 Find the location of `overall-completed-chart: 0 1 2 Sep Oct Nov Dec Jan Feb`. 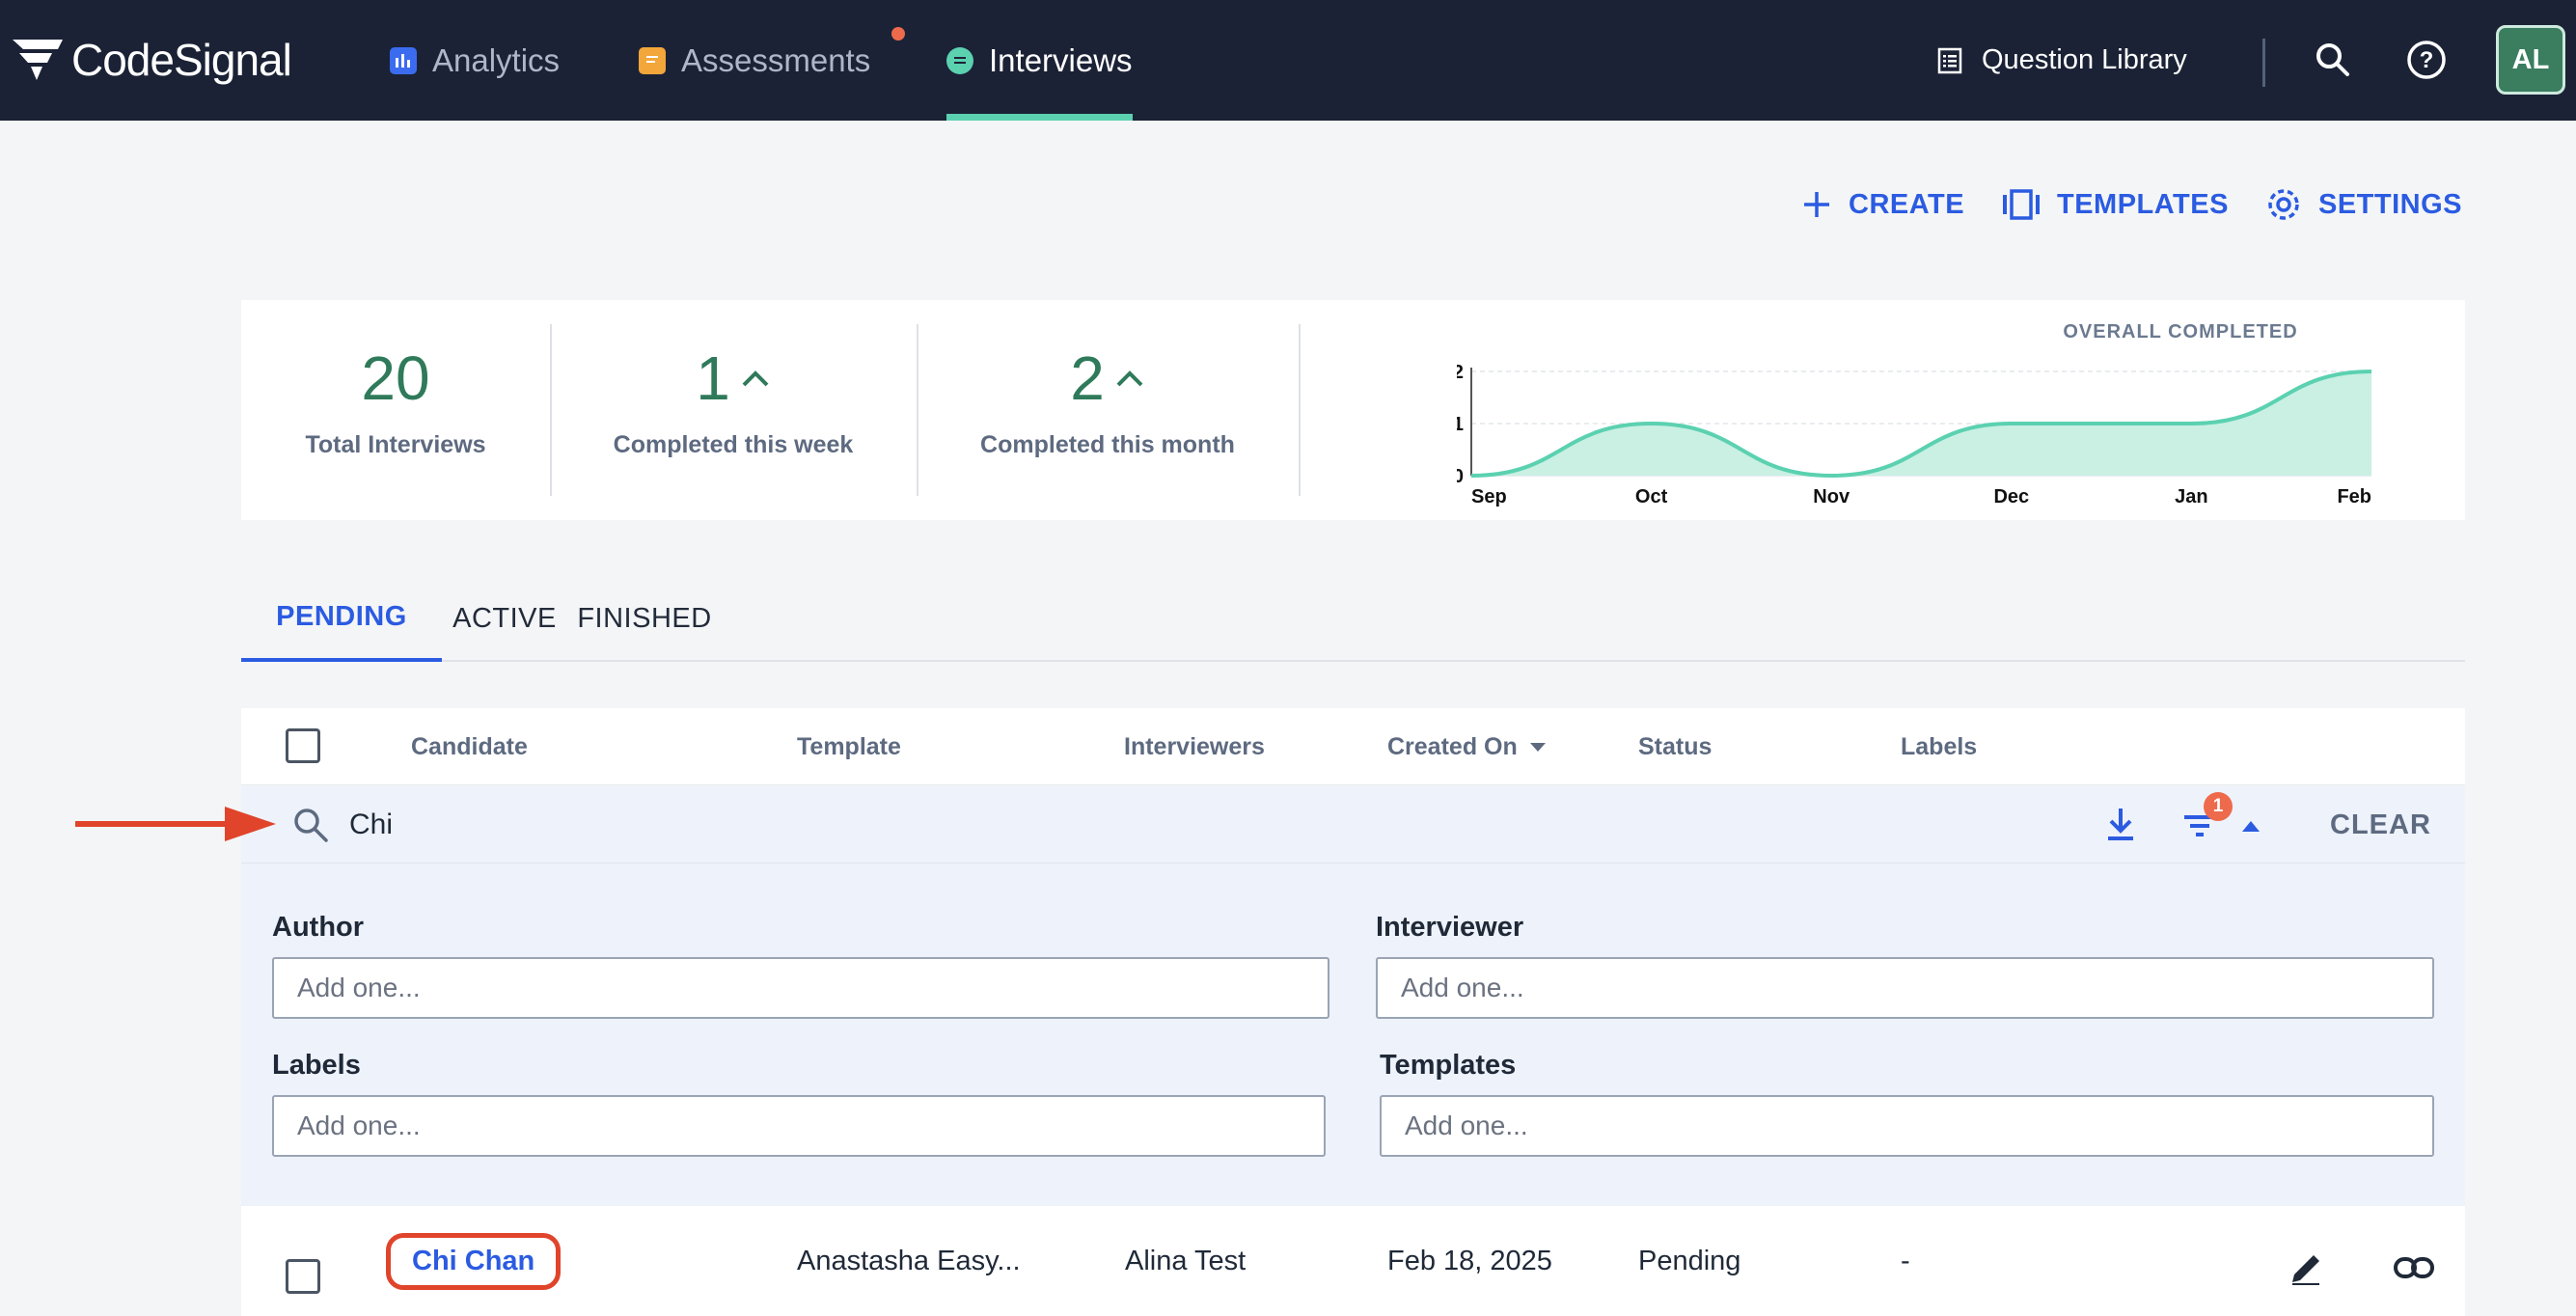

overall-completed-chart: 0 1 2 Sep Oct Nov Dec Jan Feb is located at coordinates (1915, 434).